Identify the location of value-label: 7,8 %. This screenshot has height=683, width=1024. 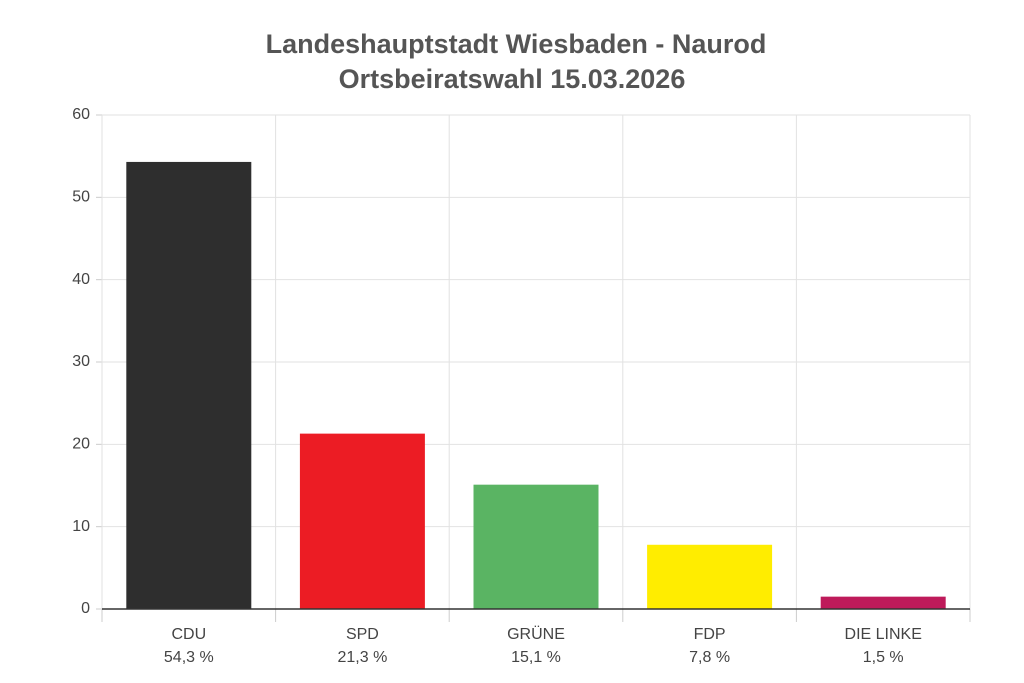
(709, 657).